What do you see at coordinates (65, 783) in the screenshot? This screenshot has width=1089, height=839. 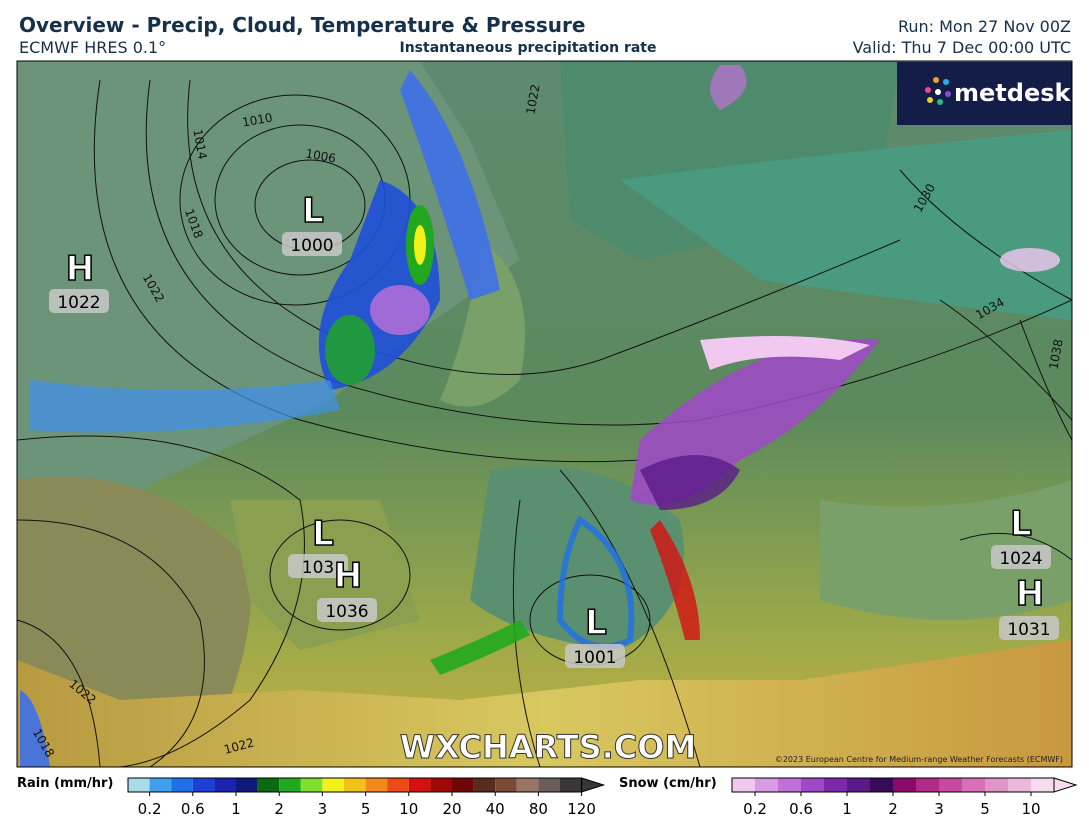 I see `rain-legend-title: Rain (mm/hr)` at bounding box center [65, 783].